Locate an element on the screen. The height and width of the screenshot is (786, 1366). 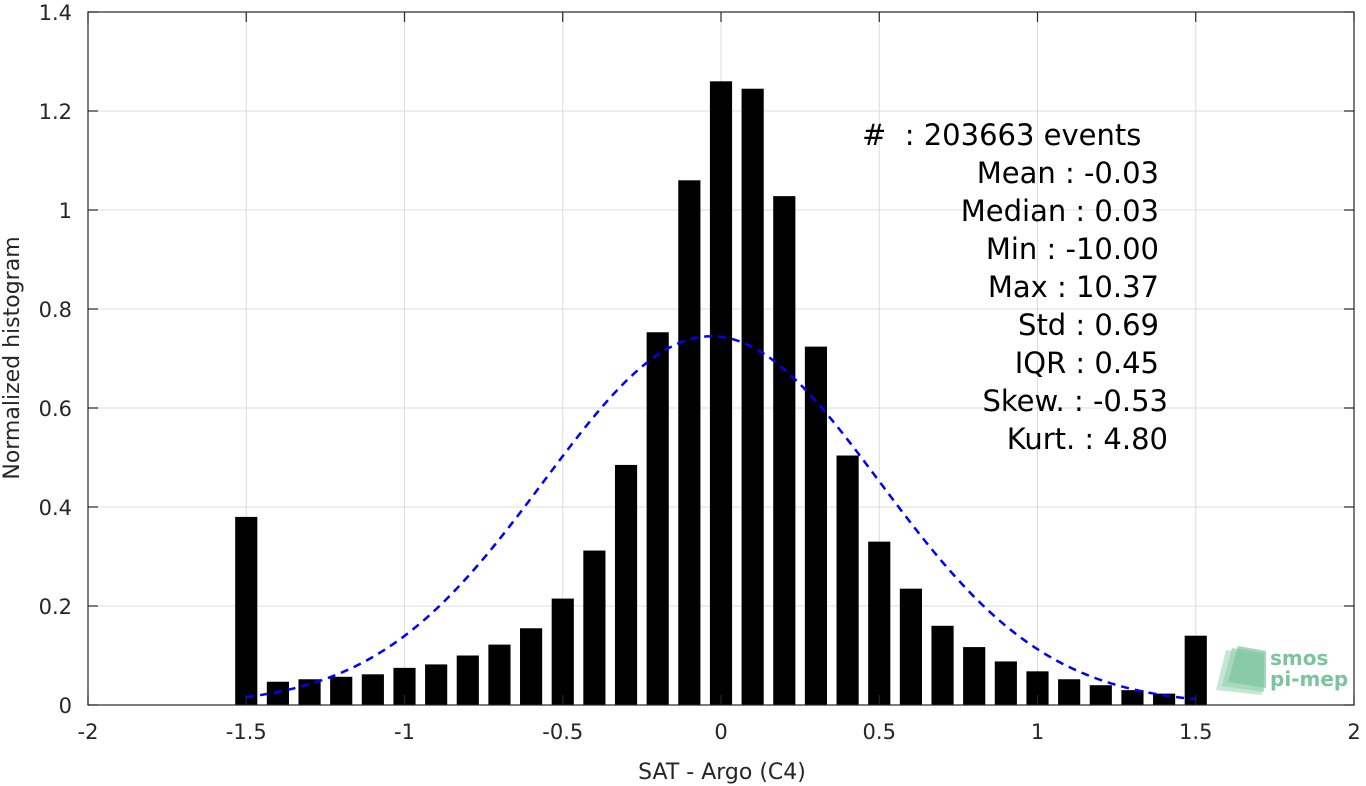
x-tick-label-2: -1 is located at coordinates (404, 732).